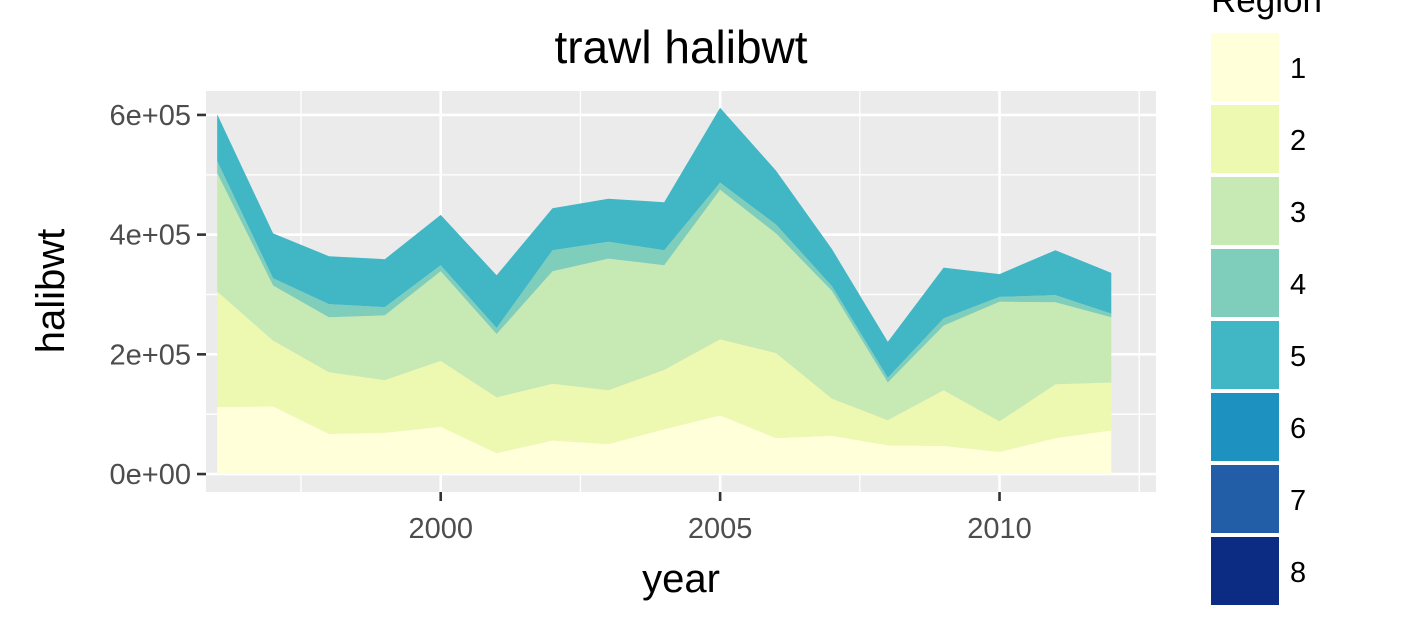 The height and width of the screenshot is (625, 1428). What do you see at coordinates (150, 355) in the screenshot?
I see `y-tick-label: 2e+05` at bounding box center [150, 355].